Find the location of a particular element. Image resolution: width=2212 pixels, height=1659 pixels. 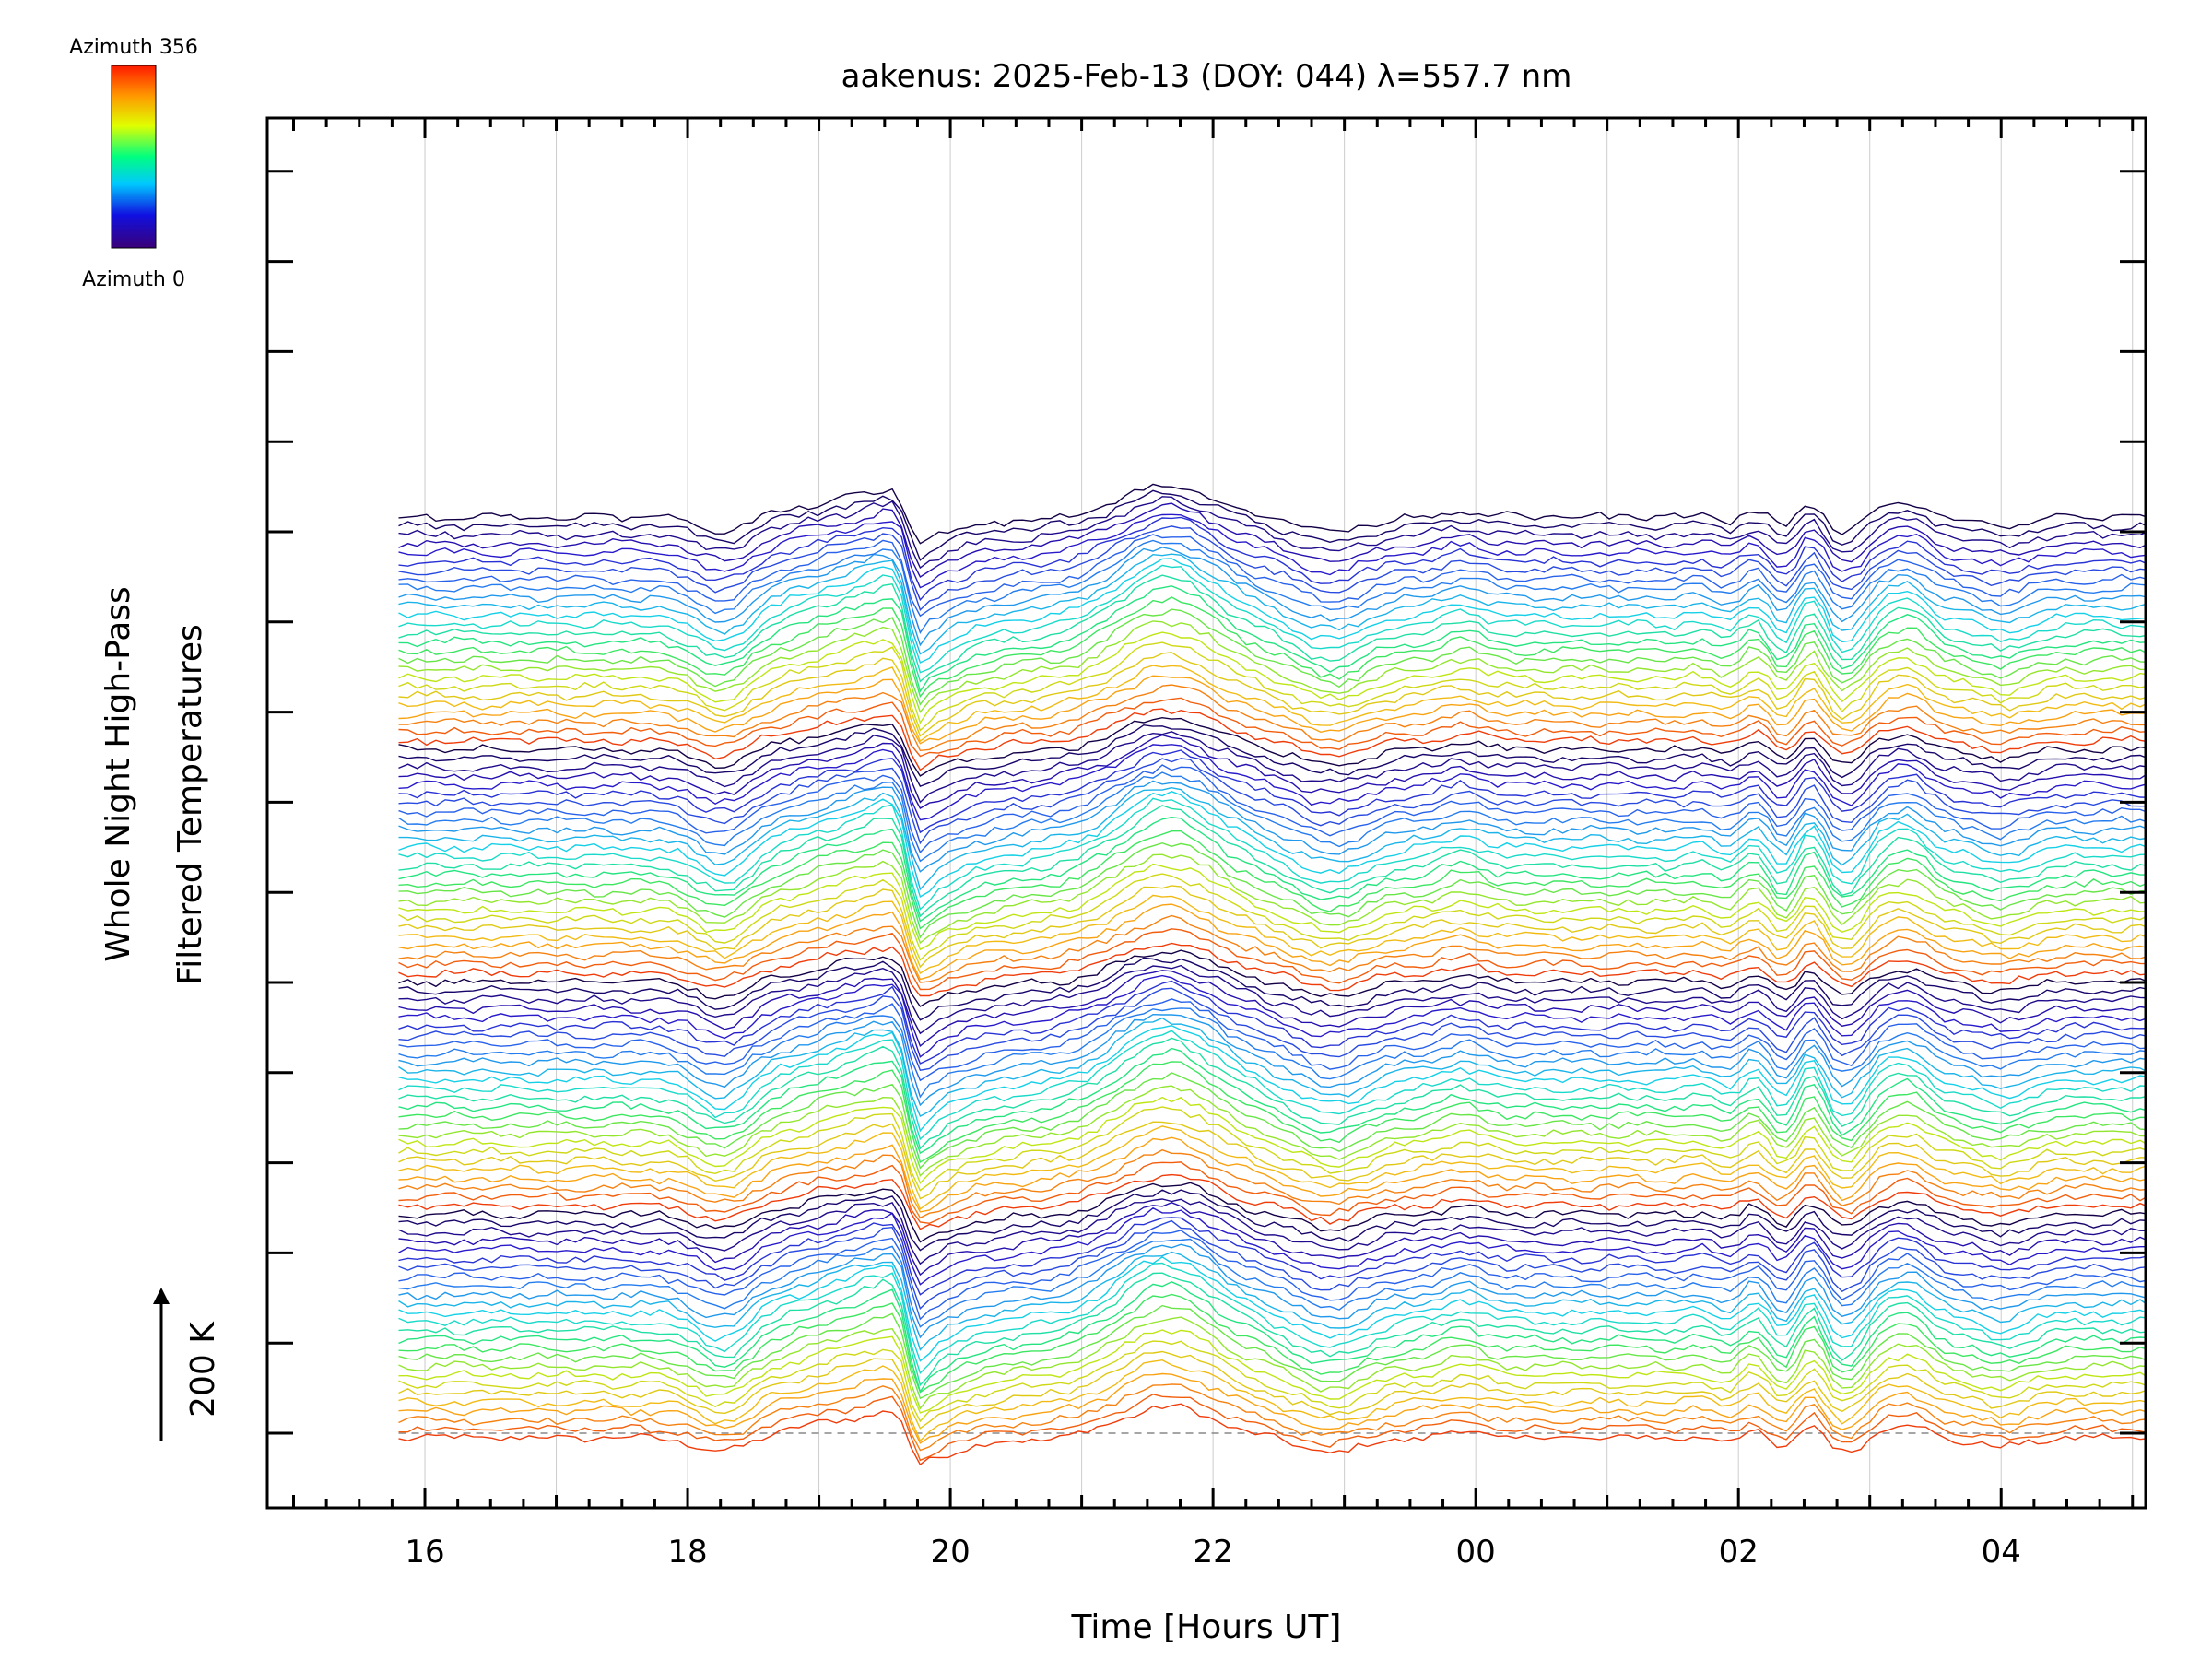

x-tick-label: 02 is located at coordinates (1739, 1552).